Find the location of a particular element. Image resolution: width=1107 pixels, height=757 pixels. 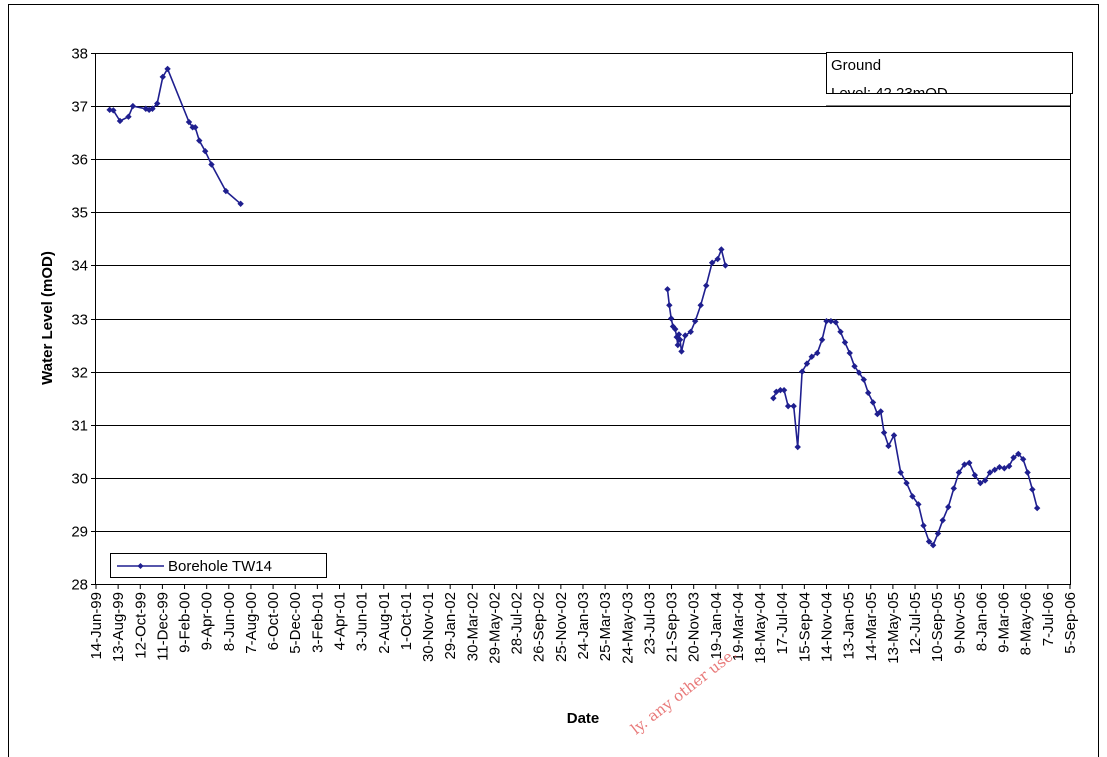

x-tick-label: 10-Sep-05 is located at coordinates (937, 627).